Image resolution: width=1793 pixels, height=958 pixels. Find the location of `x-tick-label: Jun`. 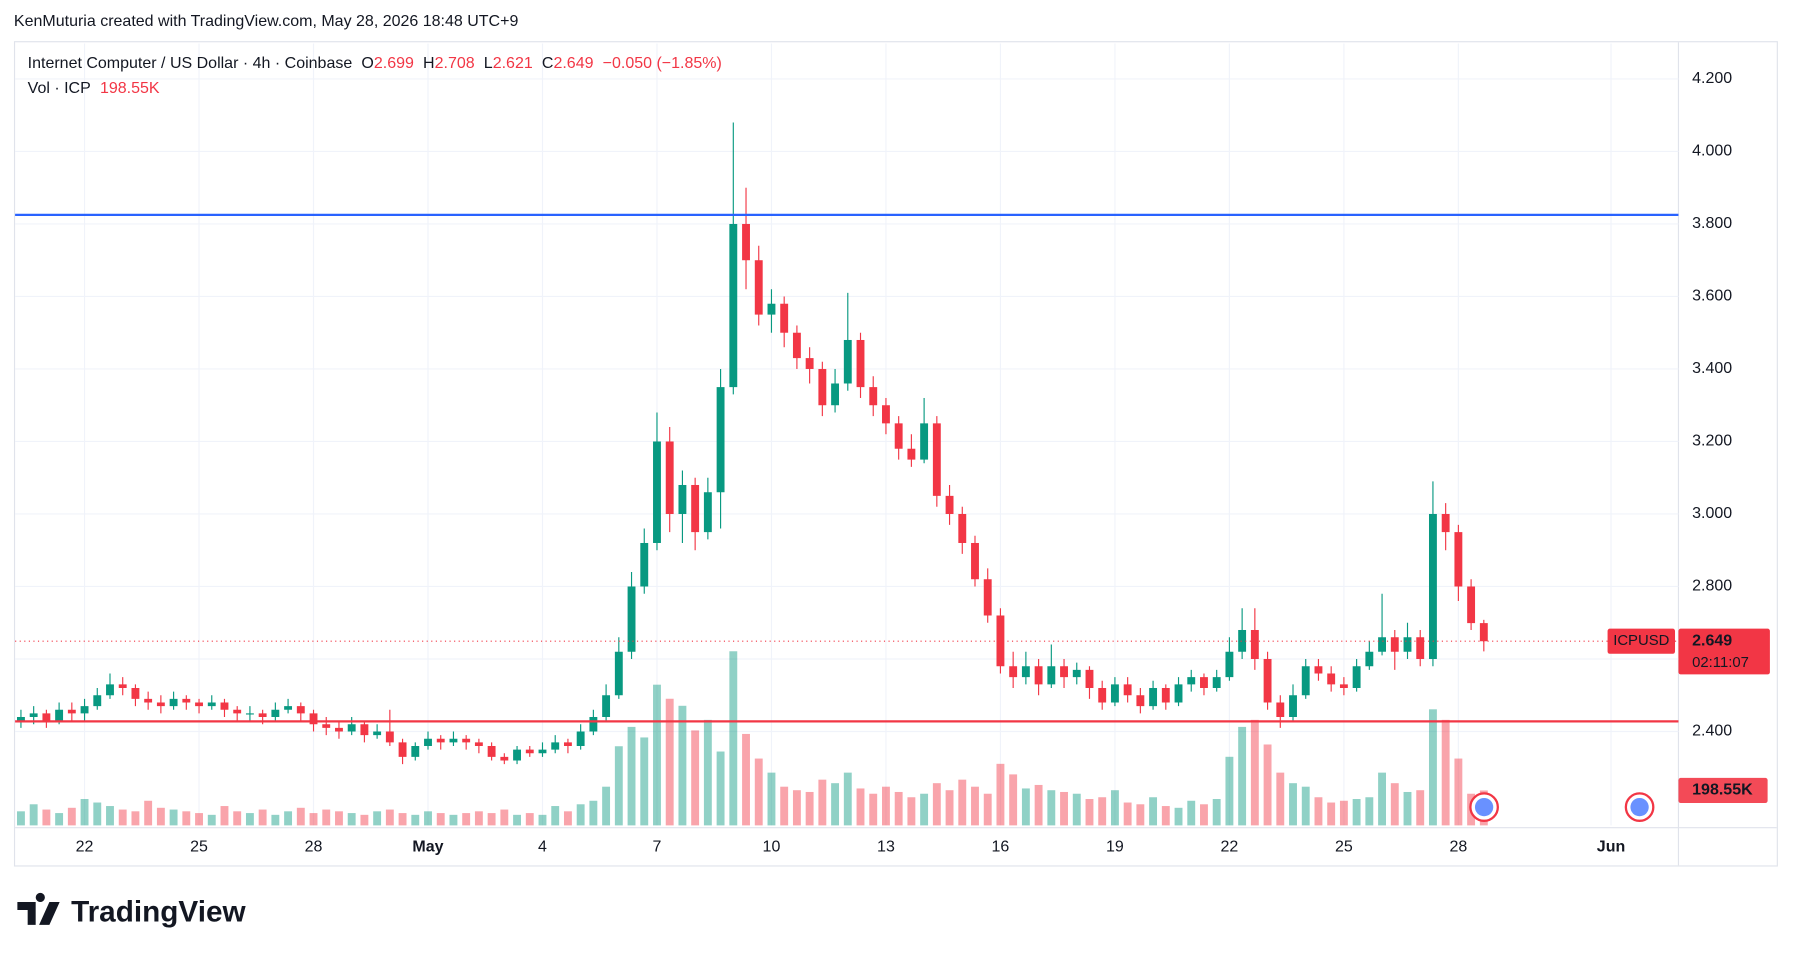

x-tick-label: Jun is located at coordinates (1611, 846).